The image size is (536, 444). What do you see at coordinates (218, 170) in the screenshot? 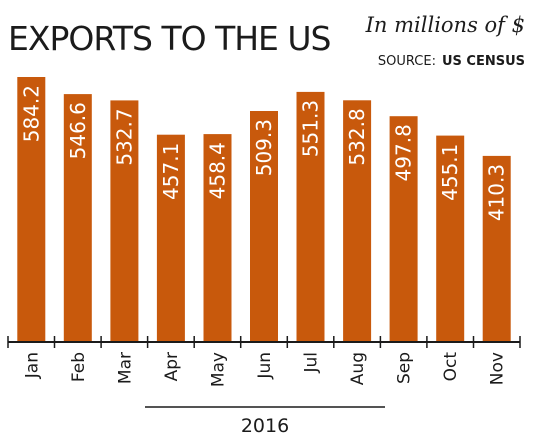
I see `value-label-may: 458.4` at bounding box center [218, 170].